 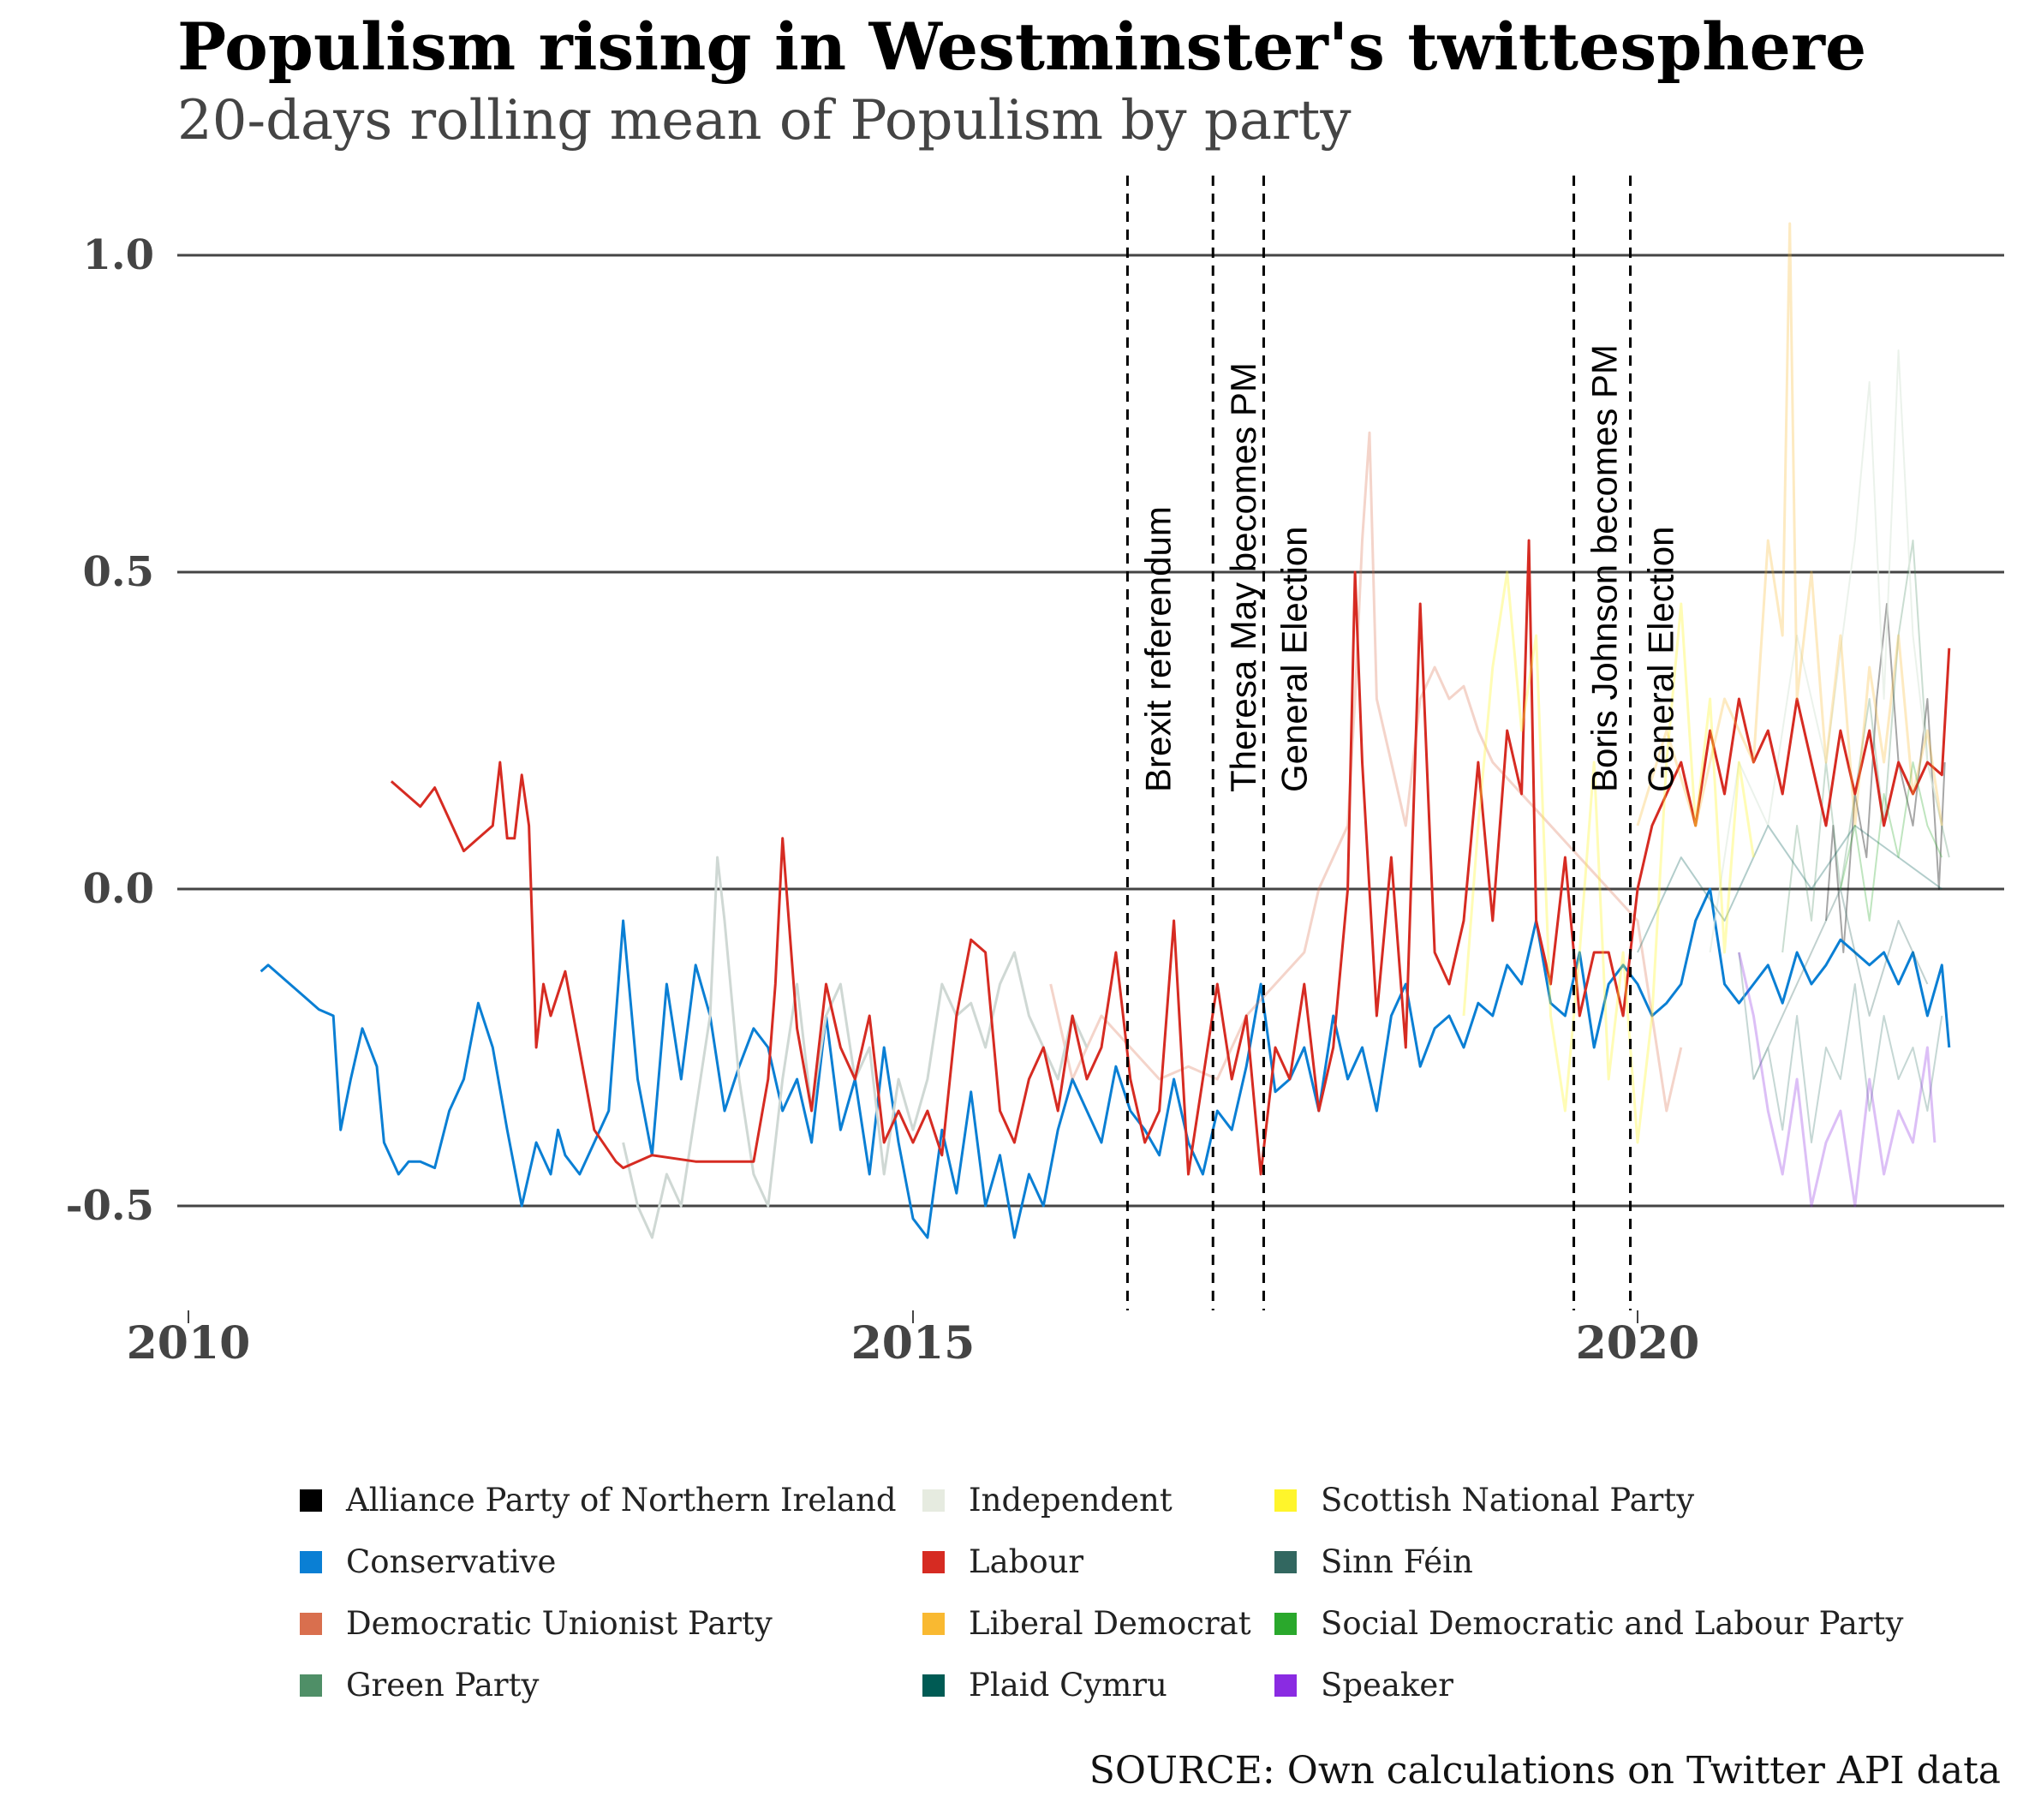 I want to click on legend-label: Conservative, so click(x=452, y=1561).